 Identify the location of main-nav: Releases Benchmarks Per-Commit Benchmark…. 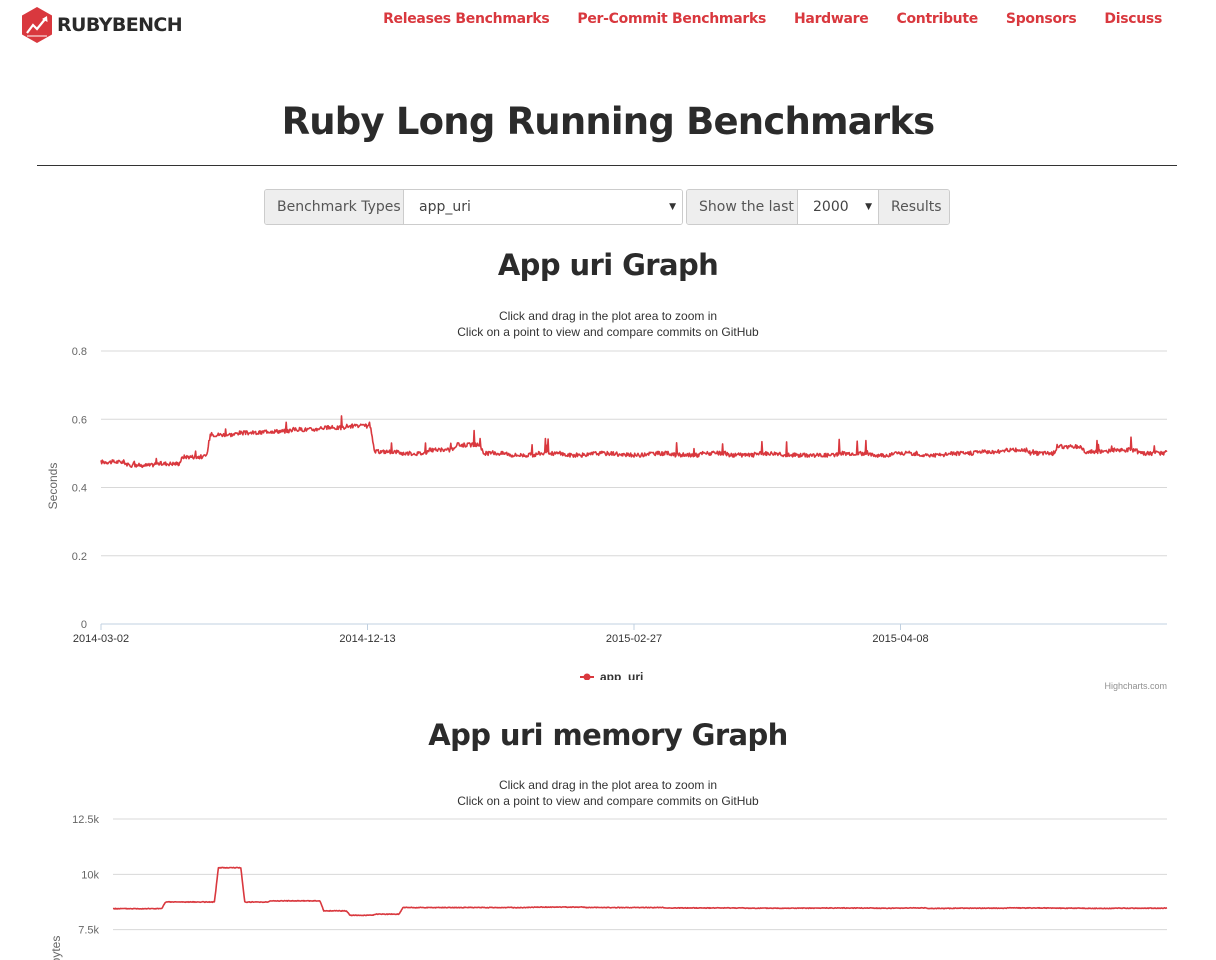
(758, 19).